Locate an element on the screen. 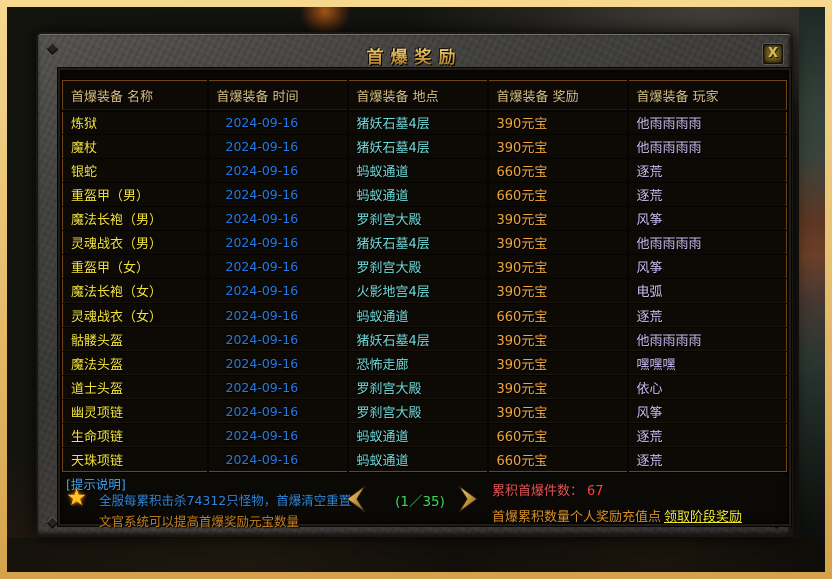 The width and height of the screenshot is (832, 579). table-row: 重盔甲（男） 2024-09-16 蚂蚁通道 660元宝 逐荒 is located at coordinates (424, 194).